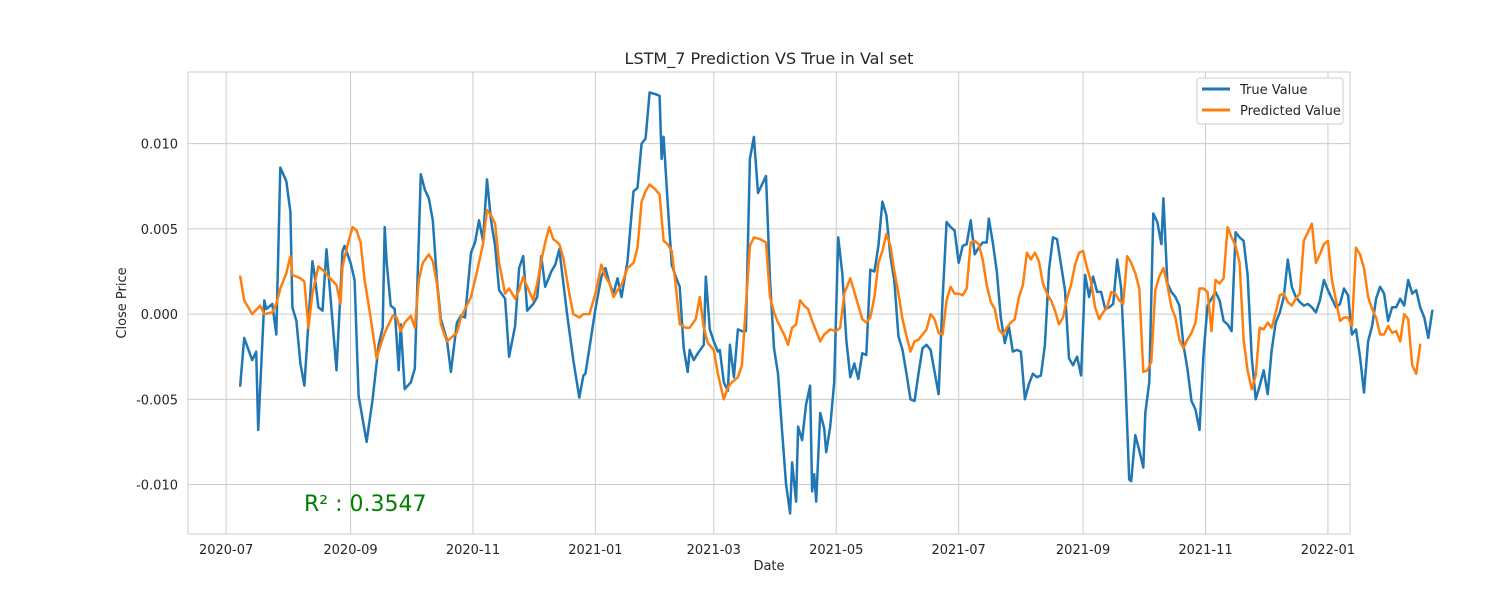 Image resolution: width=1500 pixels, height=600 pixels. What do you see at coordinates (159, 315) in the screenshot?
I see `y-tick-label-2: 0.000` at bounding box center [159, 315].